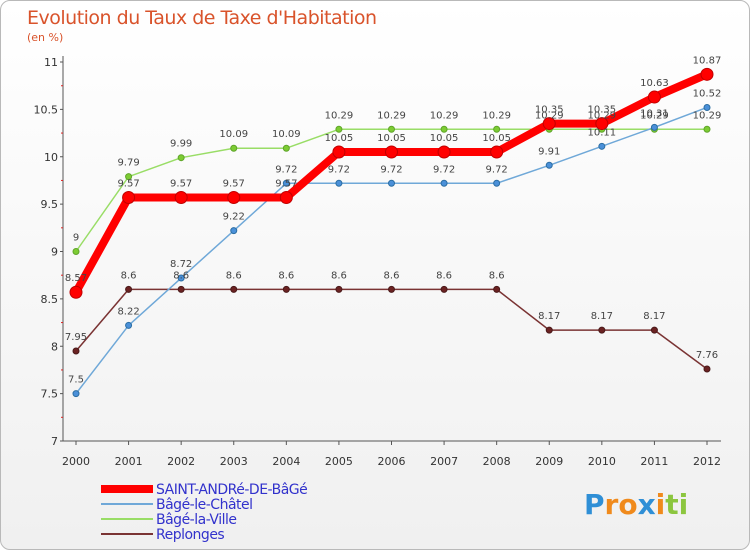 The image size is (750, 550). Describe the element at coordinates (128, 163) in the screenshot. I see `data-label: 9.79` at that location.